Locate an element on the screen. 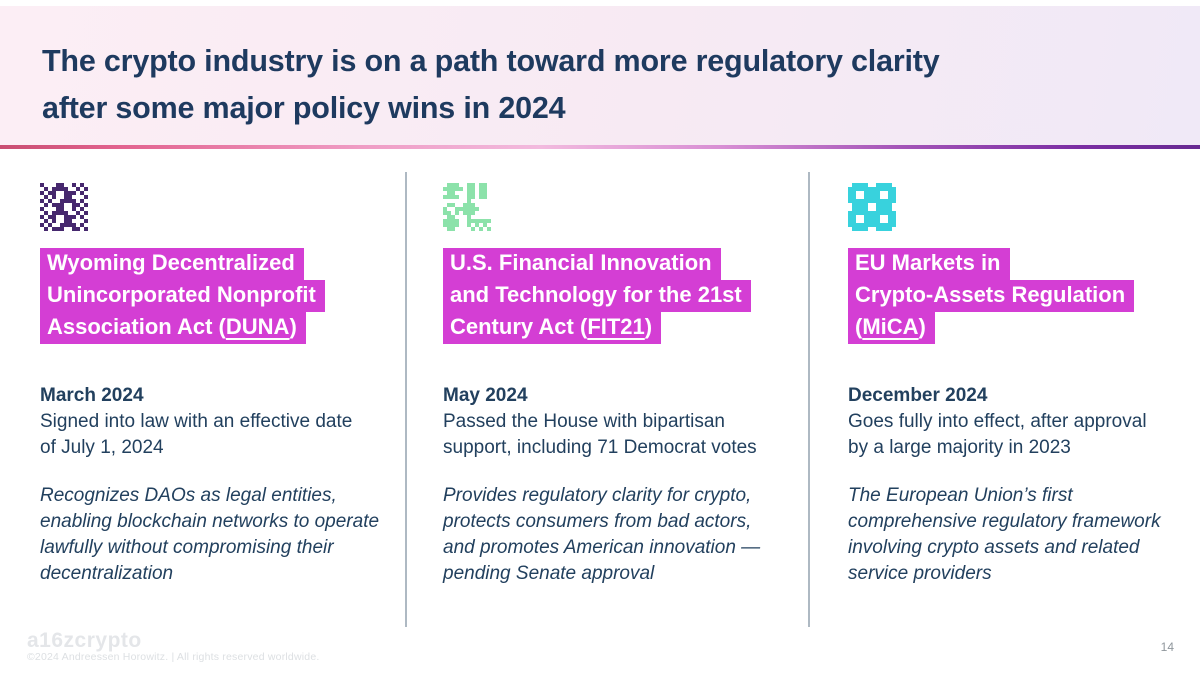  date-label: December 2024 is located at coordinates (918, 395).